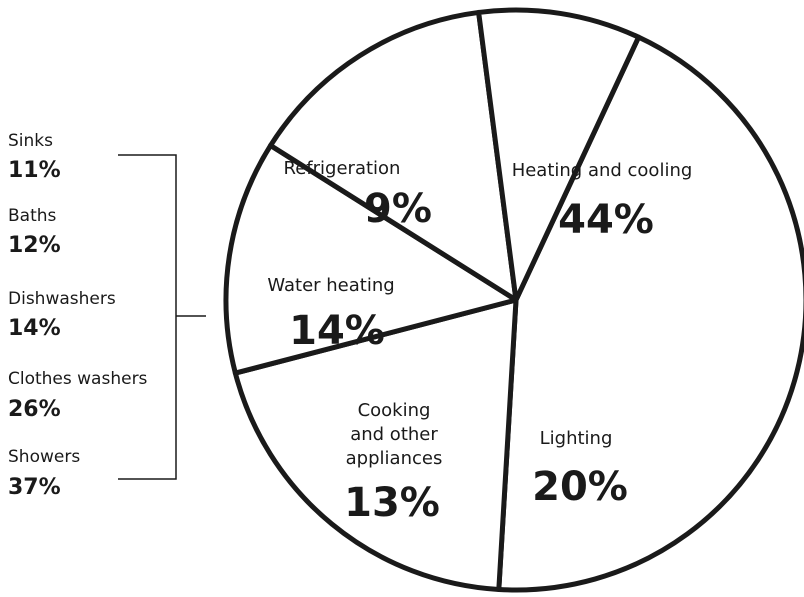 Image resolution: width=804 pixels, height=597 pixels. I want to click on slice-label-heating: Heating and cooling, so click(602, 170).